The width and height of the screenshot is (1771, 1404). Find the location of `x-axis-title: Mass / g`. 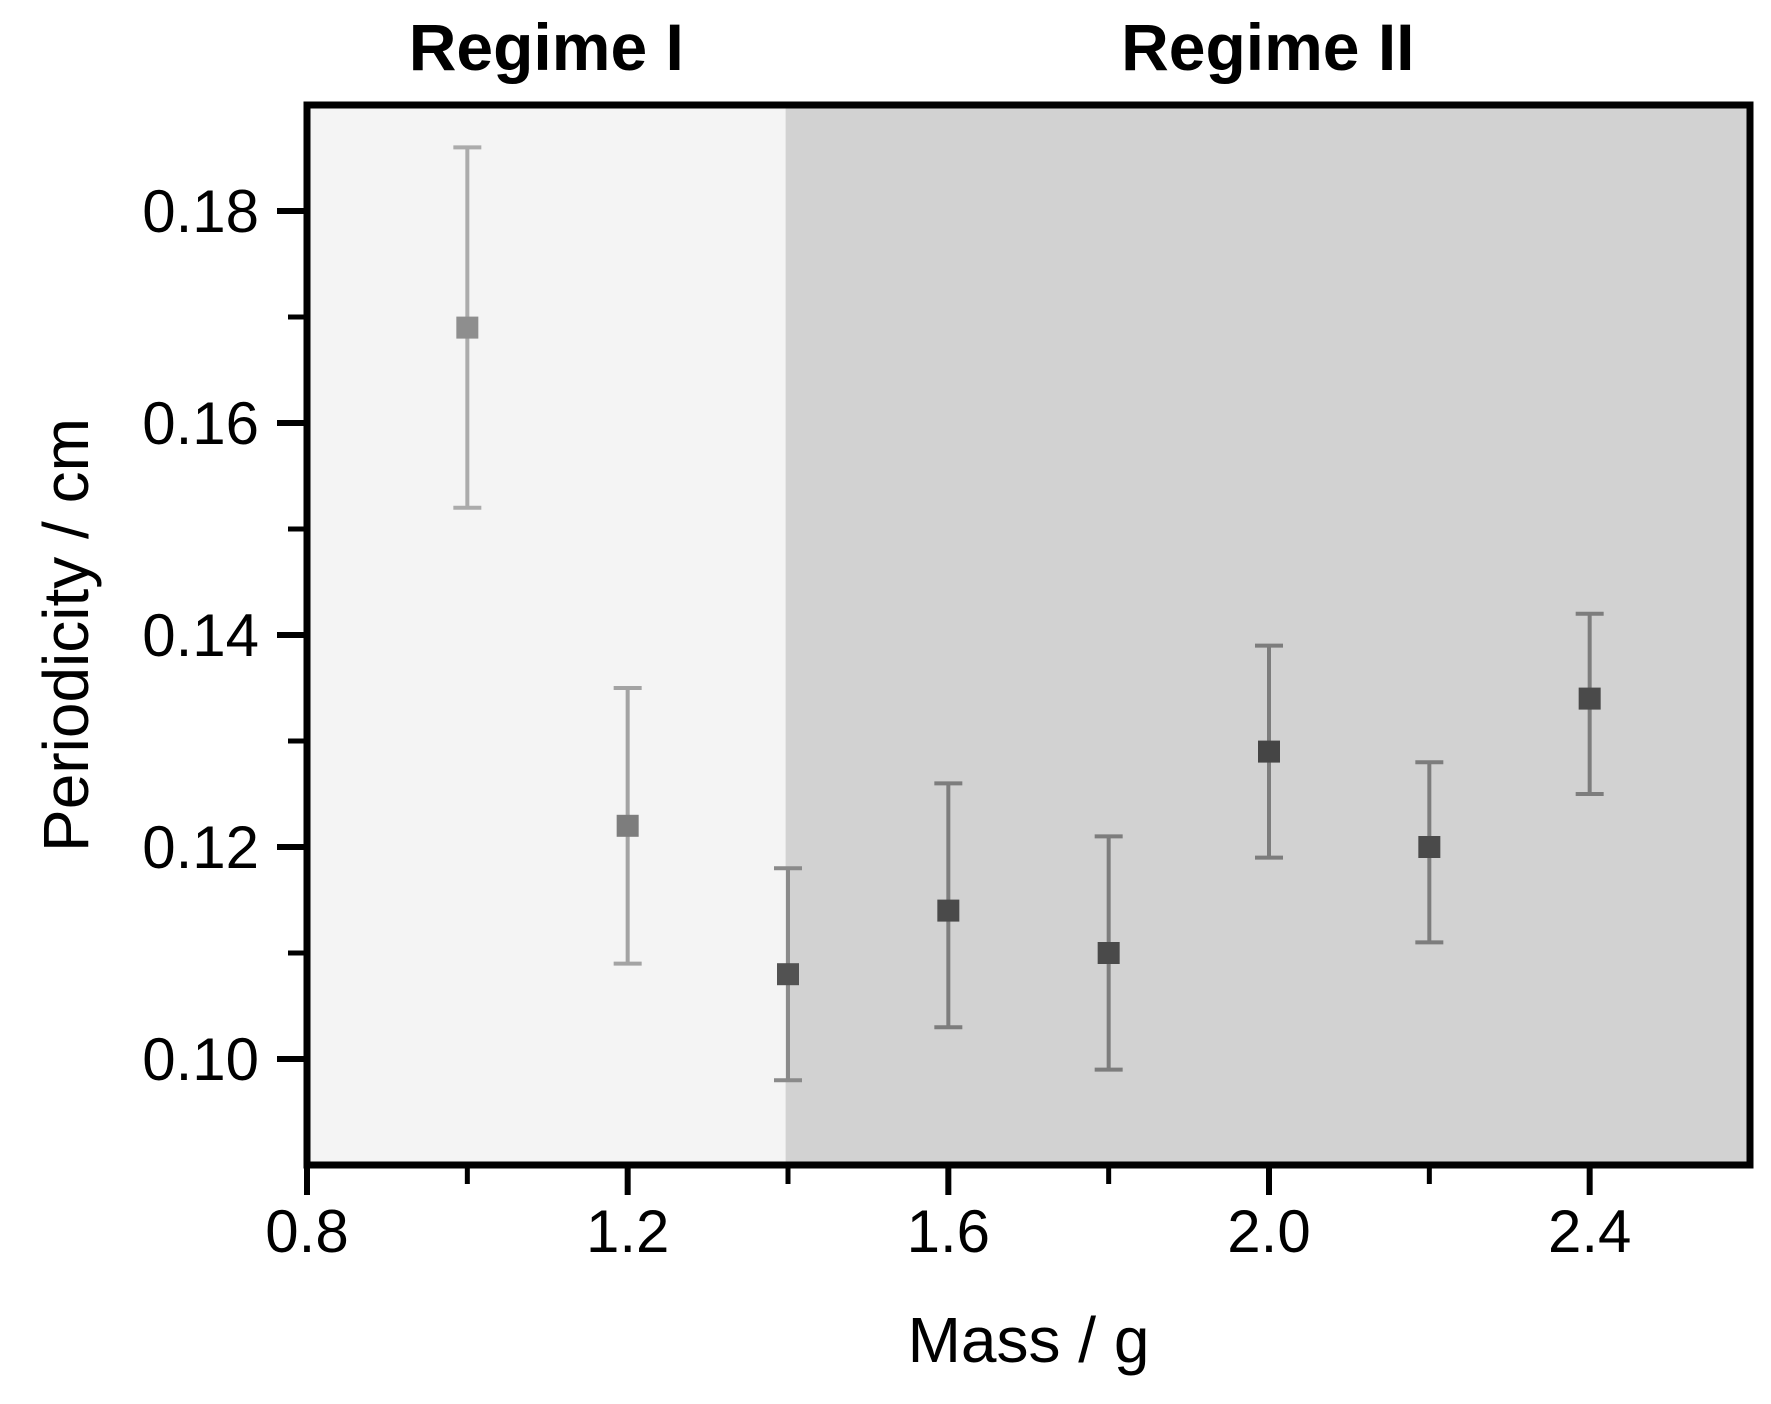

x-axis-title: Mass / g is located at coordinates (1029, 1340).